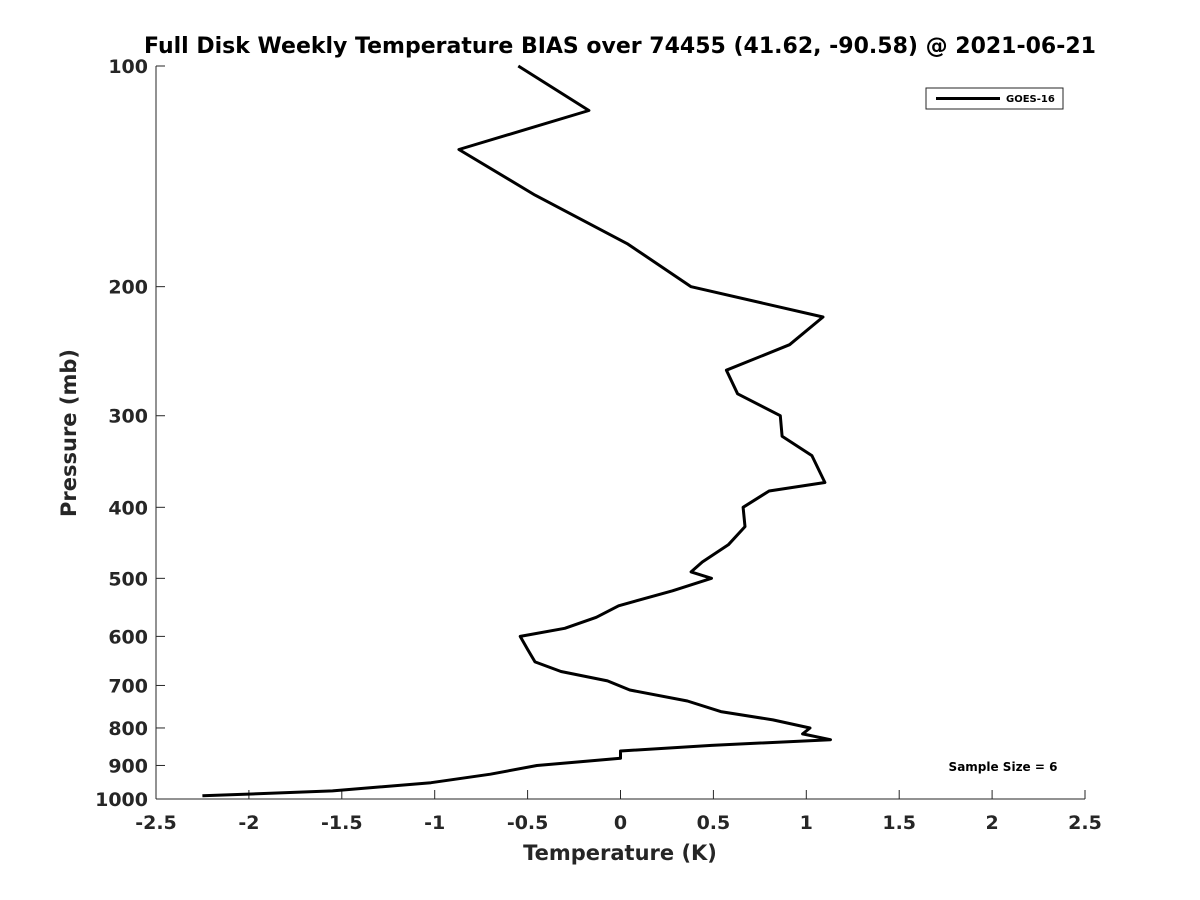  What do you see at coordinates (434, 823) in the screenshot?
I see `x-tick-label: -1` at bounding box center [434, 823].